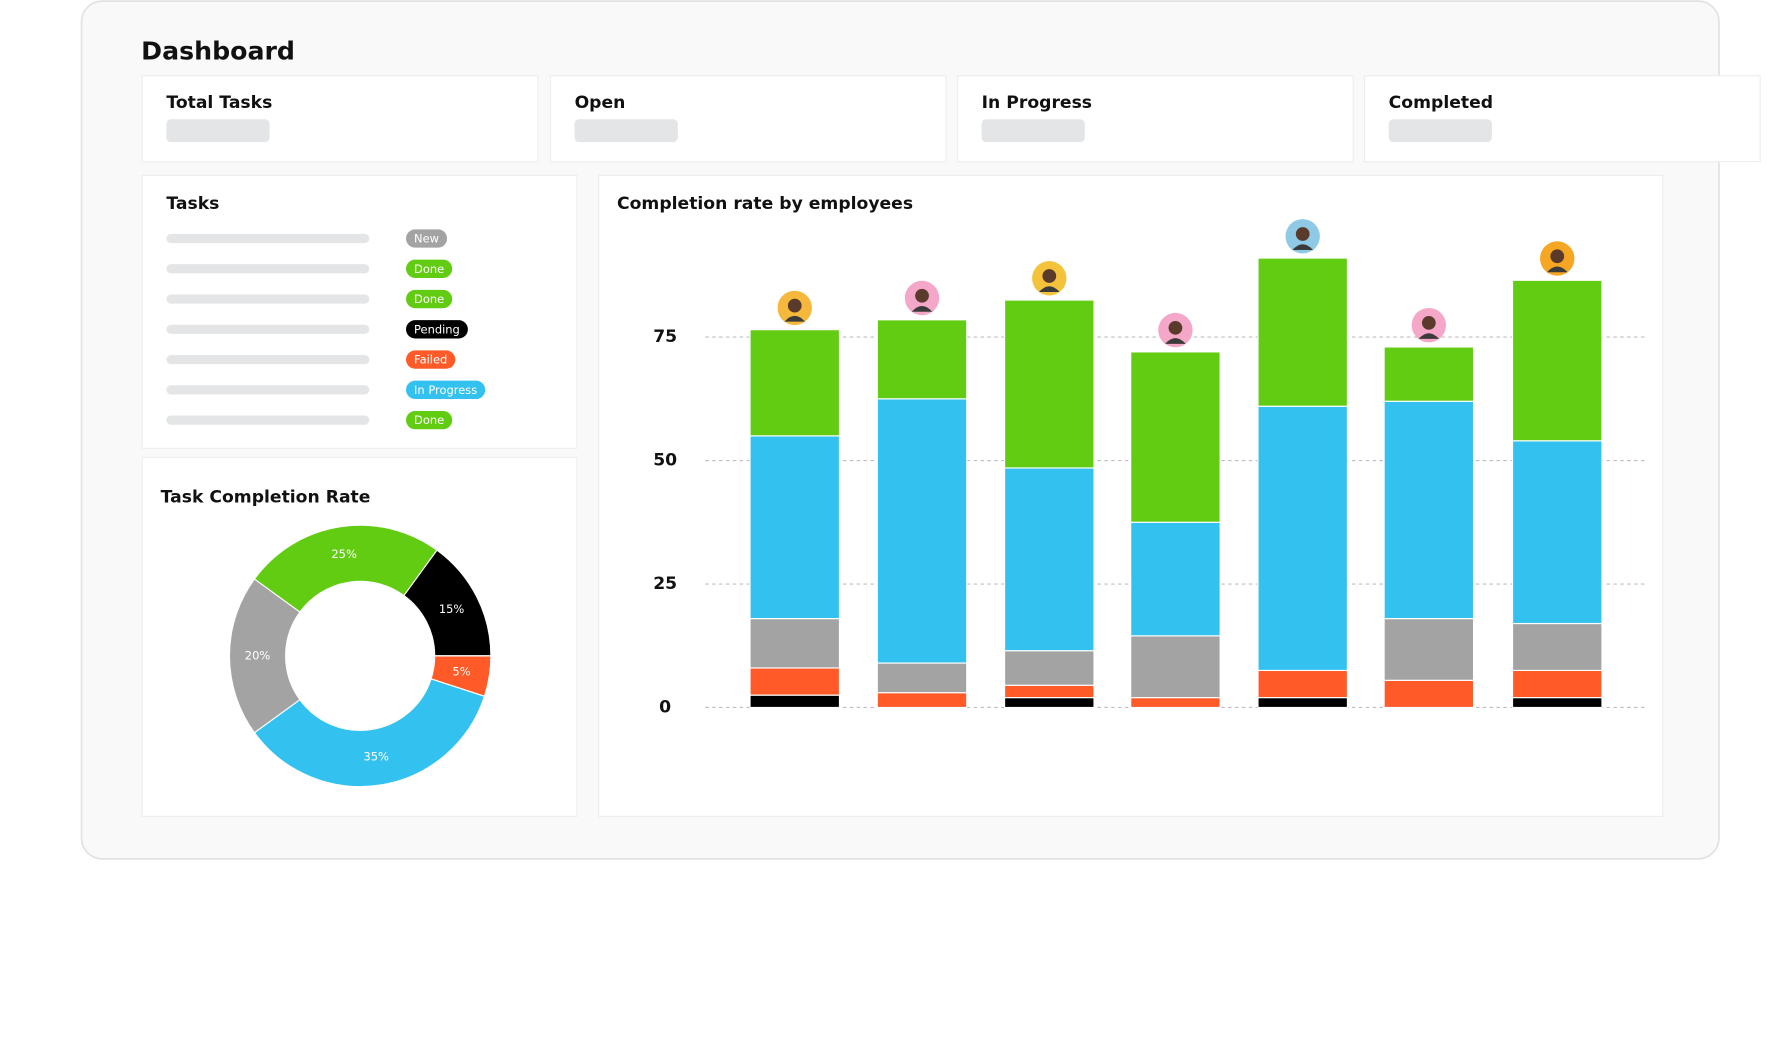  Describe the element at coordinates (376, 757) in the screenshot. I see `donut-label: 35%` at that location.